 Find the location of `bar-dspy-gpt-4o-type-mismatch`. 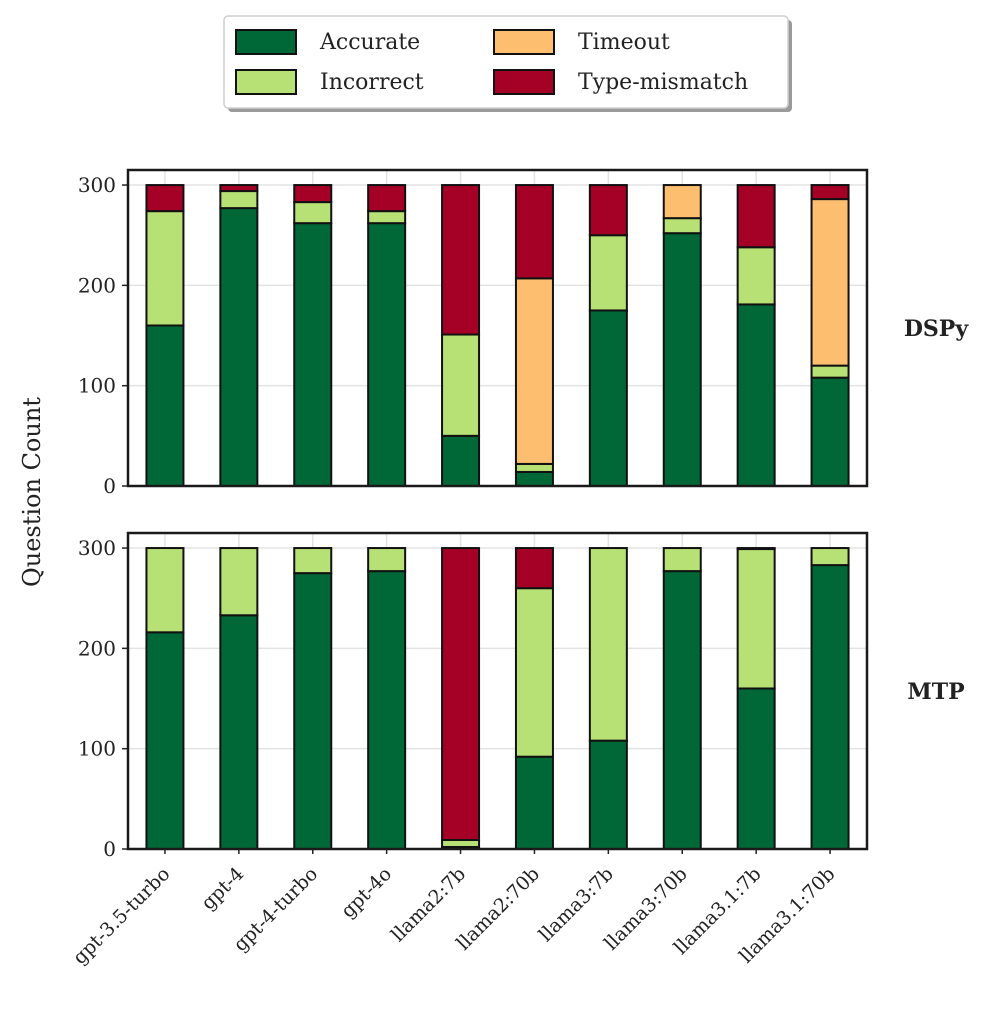

bar-dspy-gpt-4o-type-mismatch is located at coordinates (387, 198).